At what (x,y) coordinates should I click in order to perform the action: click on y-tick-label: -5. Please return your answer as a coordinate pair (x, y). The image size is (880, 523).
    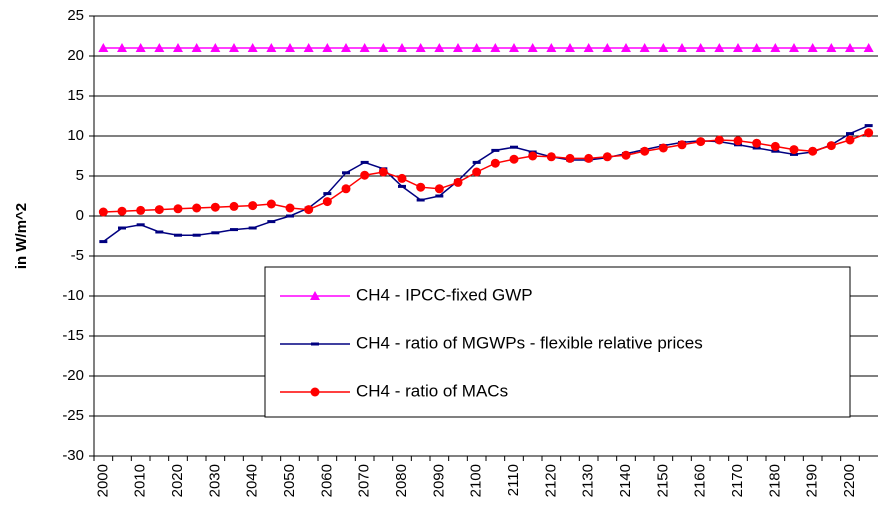
    Looking at the image, I should click on (77, 255).